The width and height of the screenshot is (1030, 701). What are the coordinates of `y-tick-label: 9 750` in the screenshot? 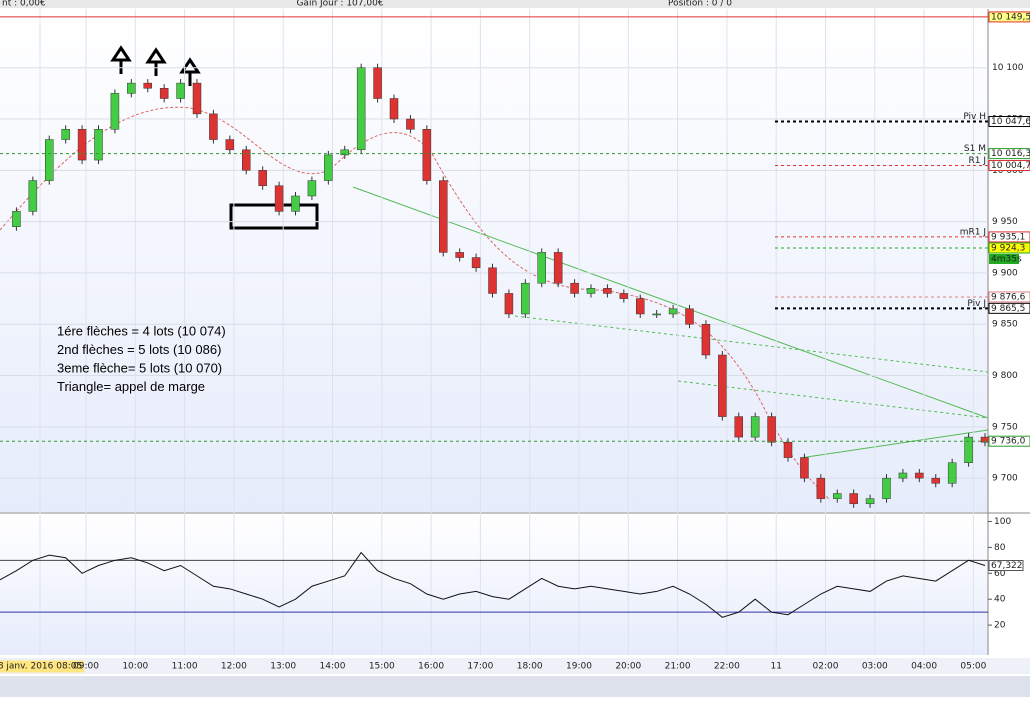 It's located at (1005, 427).